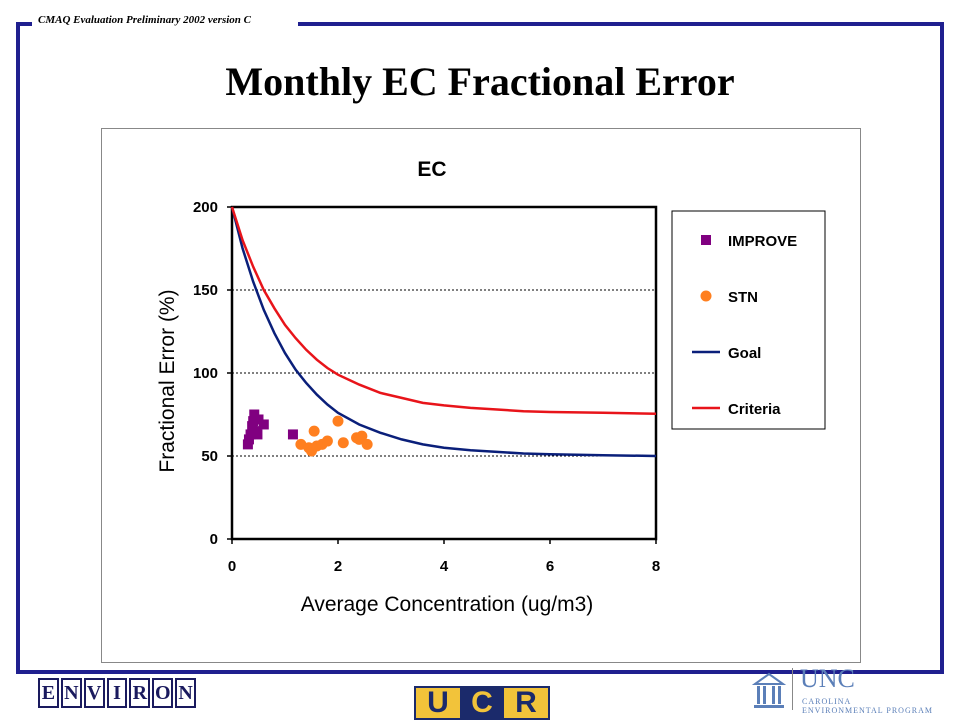 The height and width of the screenshot is (720, 960). Describe the element at coordinates (447, 604) in the screenshot. I see `x-axis-title: Average Concentration (ug/m3)` at that location.